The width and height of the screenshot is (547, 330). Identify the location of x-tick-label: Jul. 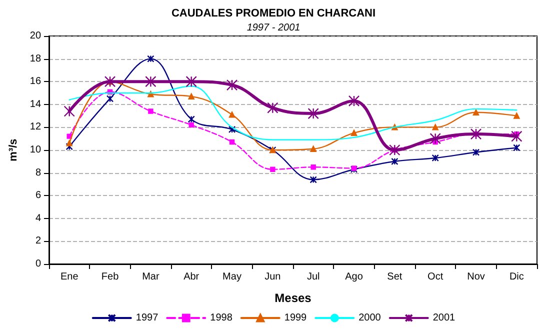
(313, 277).